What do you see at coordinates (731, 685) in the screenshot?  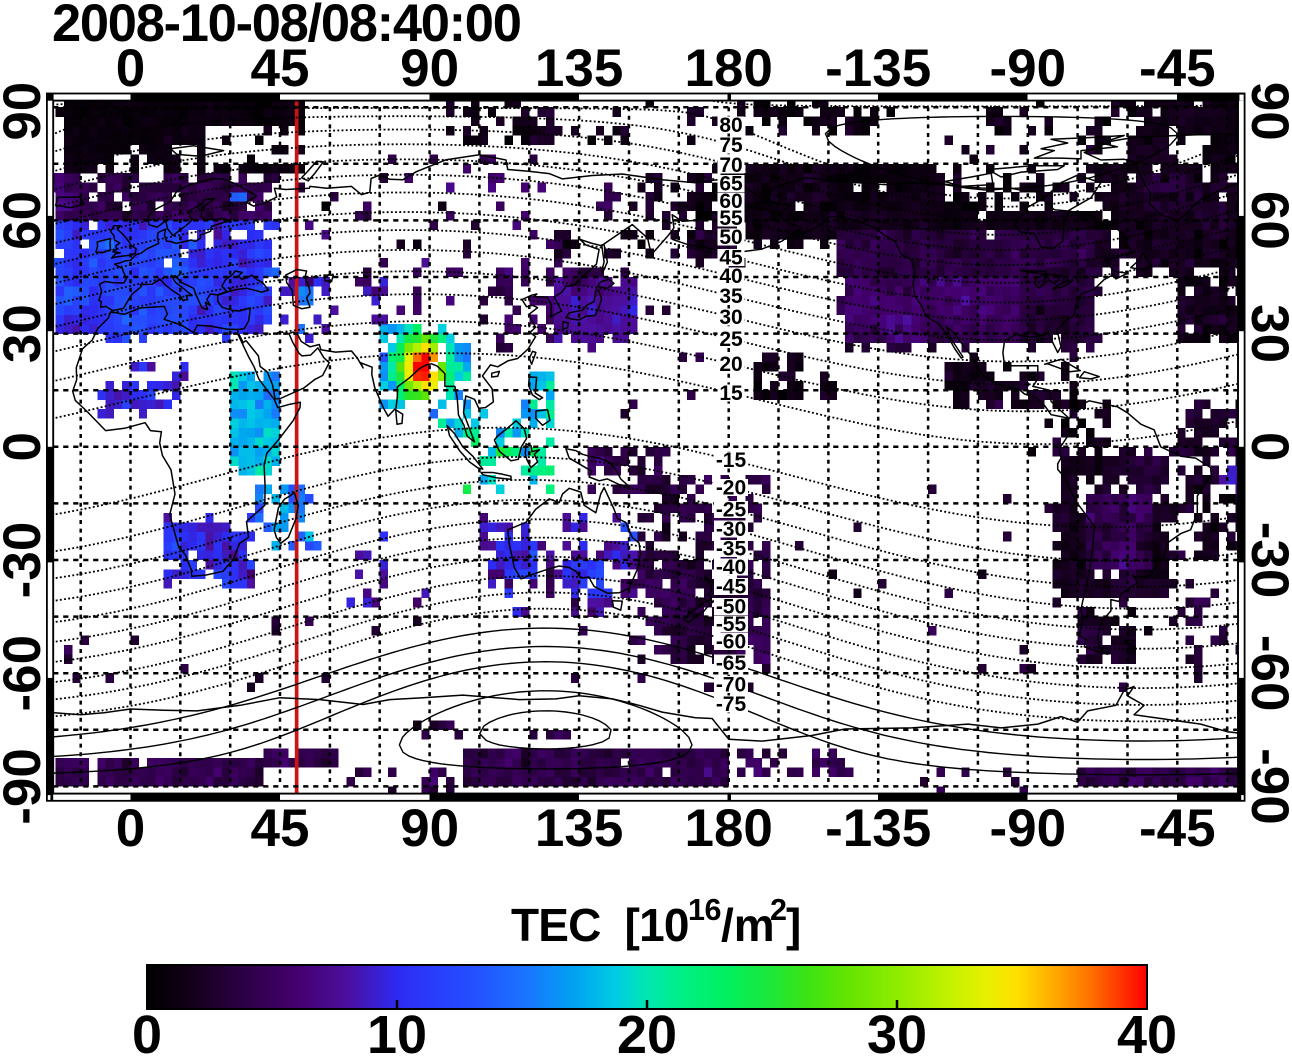 I see `svg-text: -70` at bounding box center [731, 685].